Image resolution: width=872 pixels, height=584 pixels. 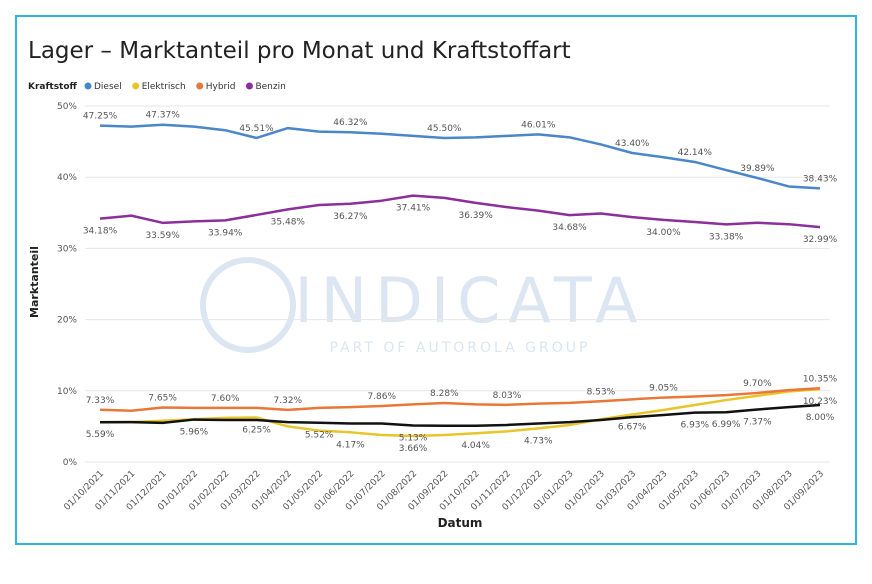 I want to click on data-label: 47.37%, so click(x=162, y=116).